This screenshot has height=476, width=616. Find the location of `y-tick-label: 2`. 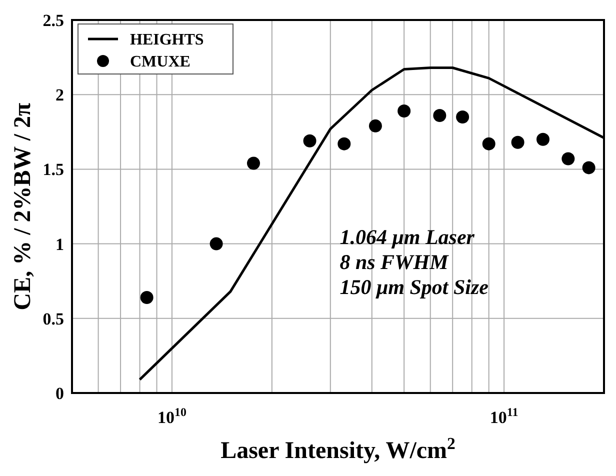

y-tick-label: 2 is located at coordinates (60, 95).